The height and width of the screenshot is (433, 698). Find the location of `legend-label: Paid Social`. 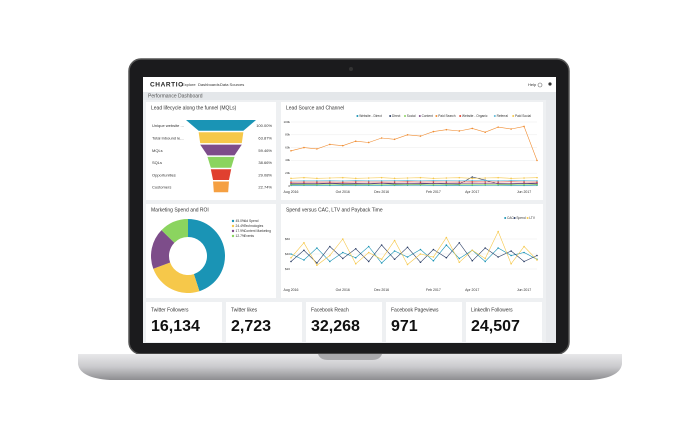

legend-label: Paid Social is located at coordinates (523, 116).